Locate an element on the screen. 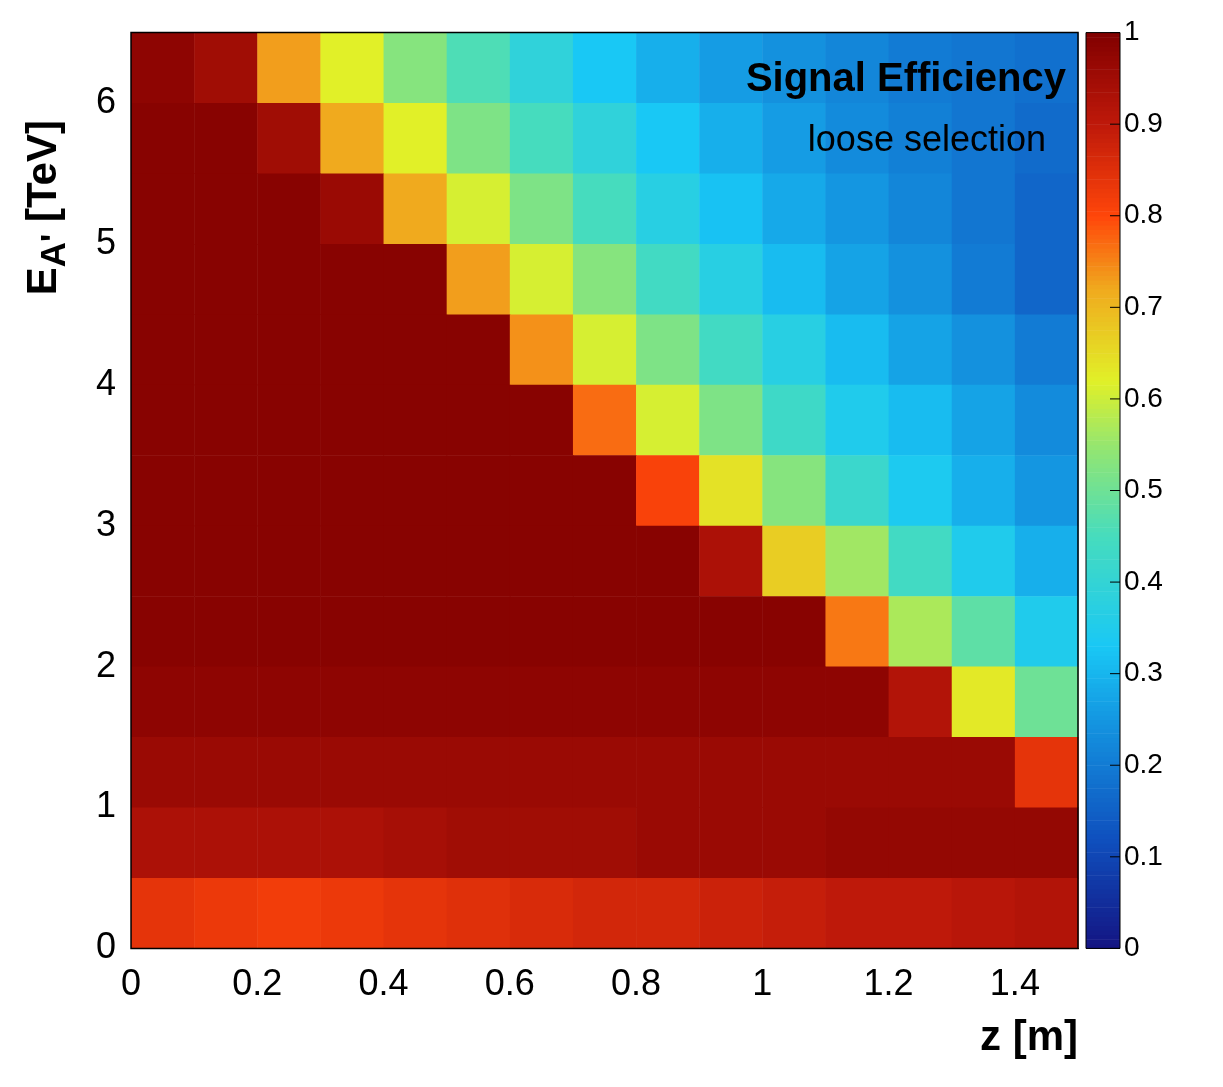  color-bar-label: 0.6 is located at coordinates (1143, 397).